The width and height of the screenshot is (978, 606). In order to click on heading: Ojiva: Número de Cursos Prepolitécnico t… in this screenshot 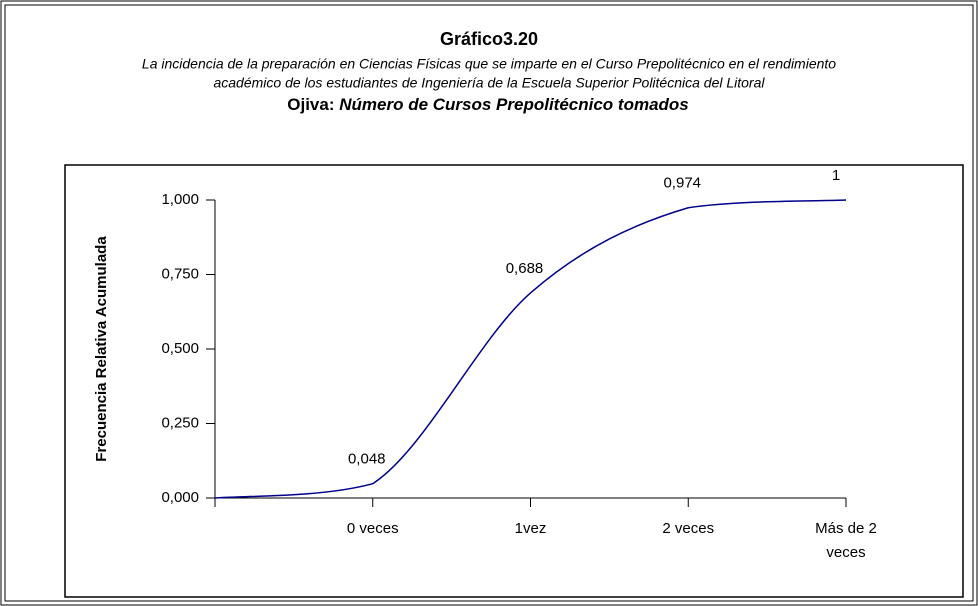, I will do `click(488, 104)`.